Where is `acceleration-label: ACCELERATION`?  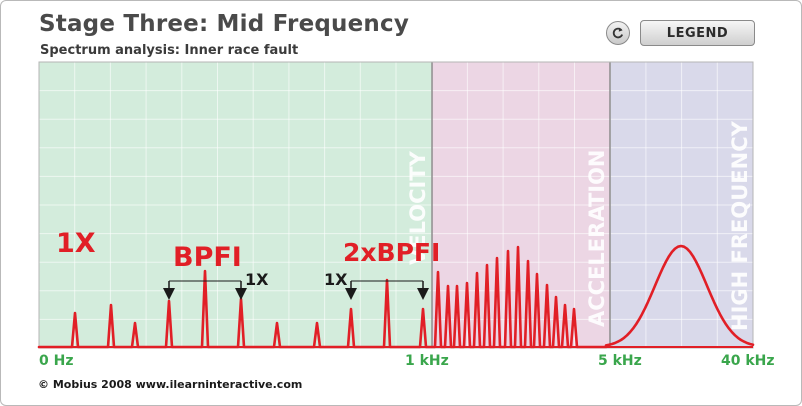 acceleration-label: ACCELERATION is located at coordinates (597, 238).